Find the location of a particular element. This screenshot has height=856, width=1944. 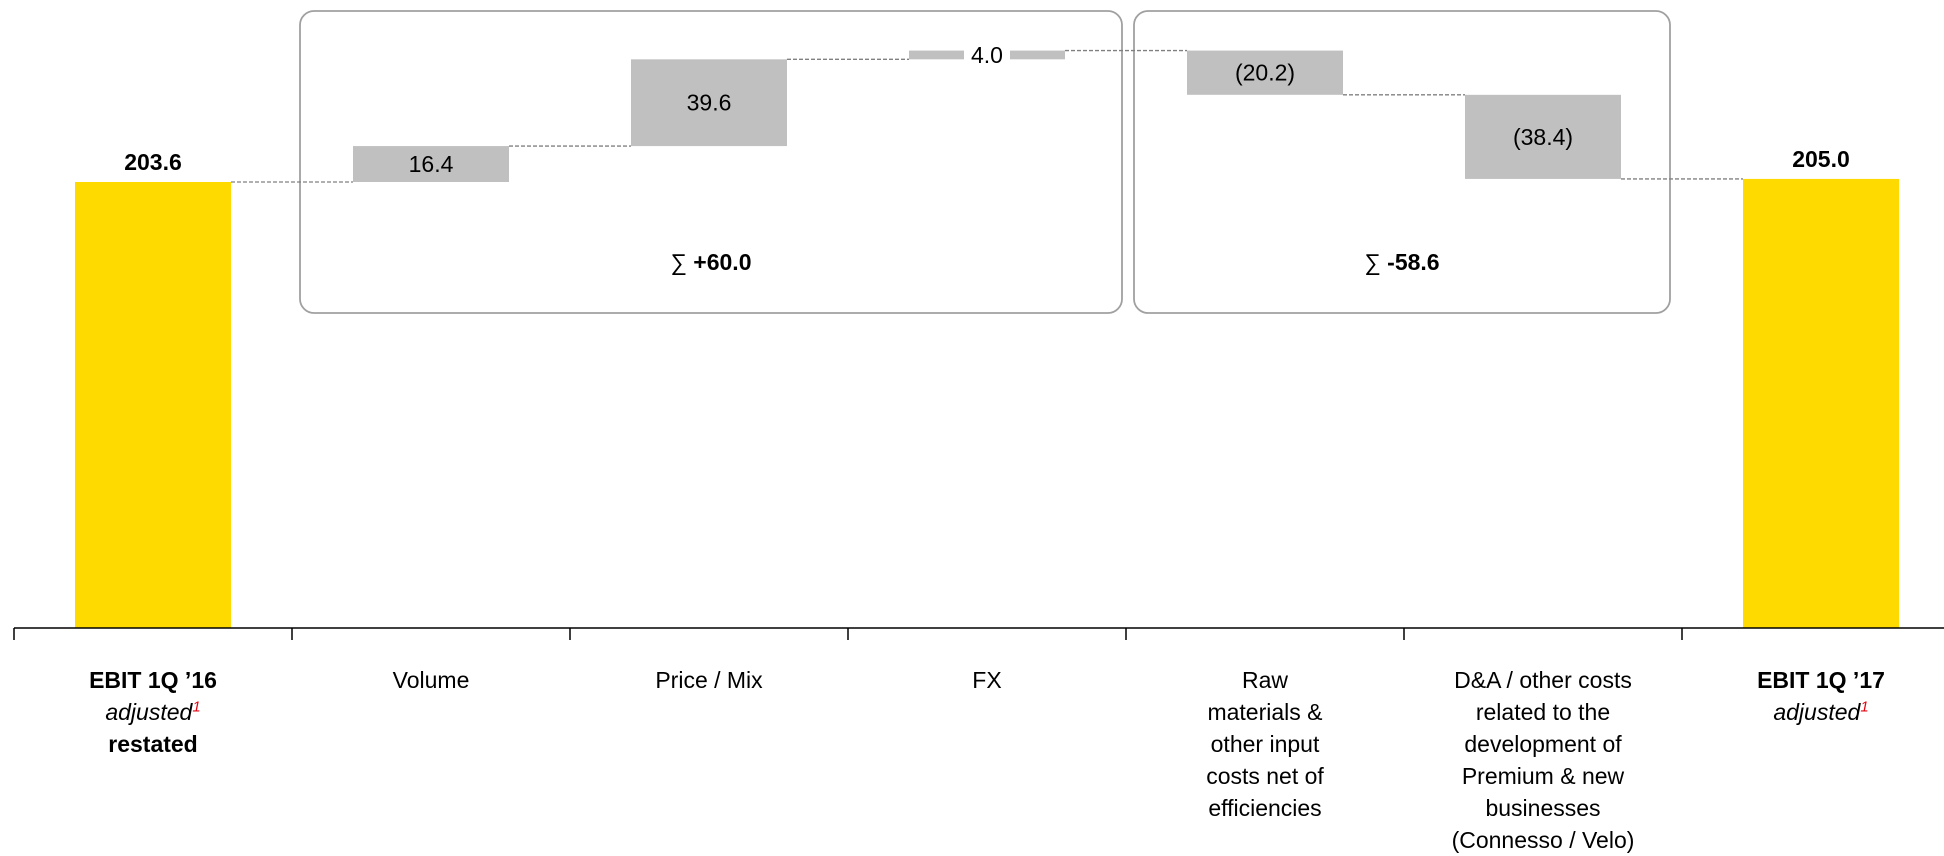

category-label-line: EBIT 1Q ’16 is located at coordinates (153, 680).